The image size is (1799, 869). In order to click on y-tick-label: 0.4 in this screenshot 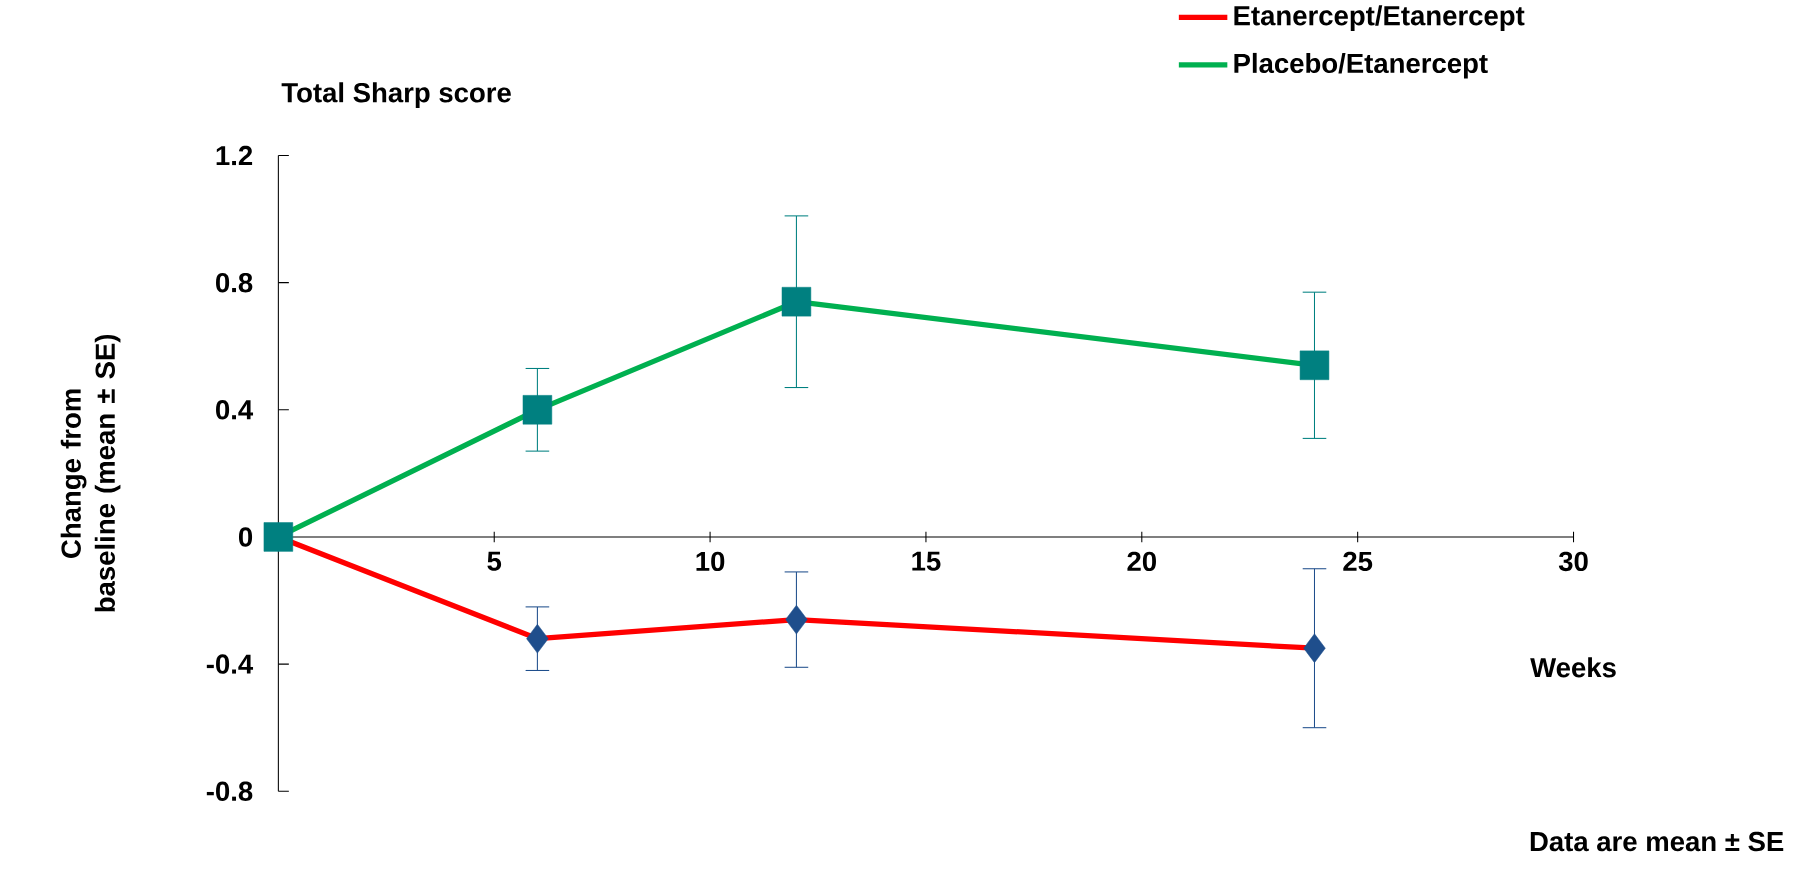, I will do `click(235, 410)`.